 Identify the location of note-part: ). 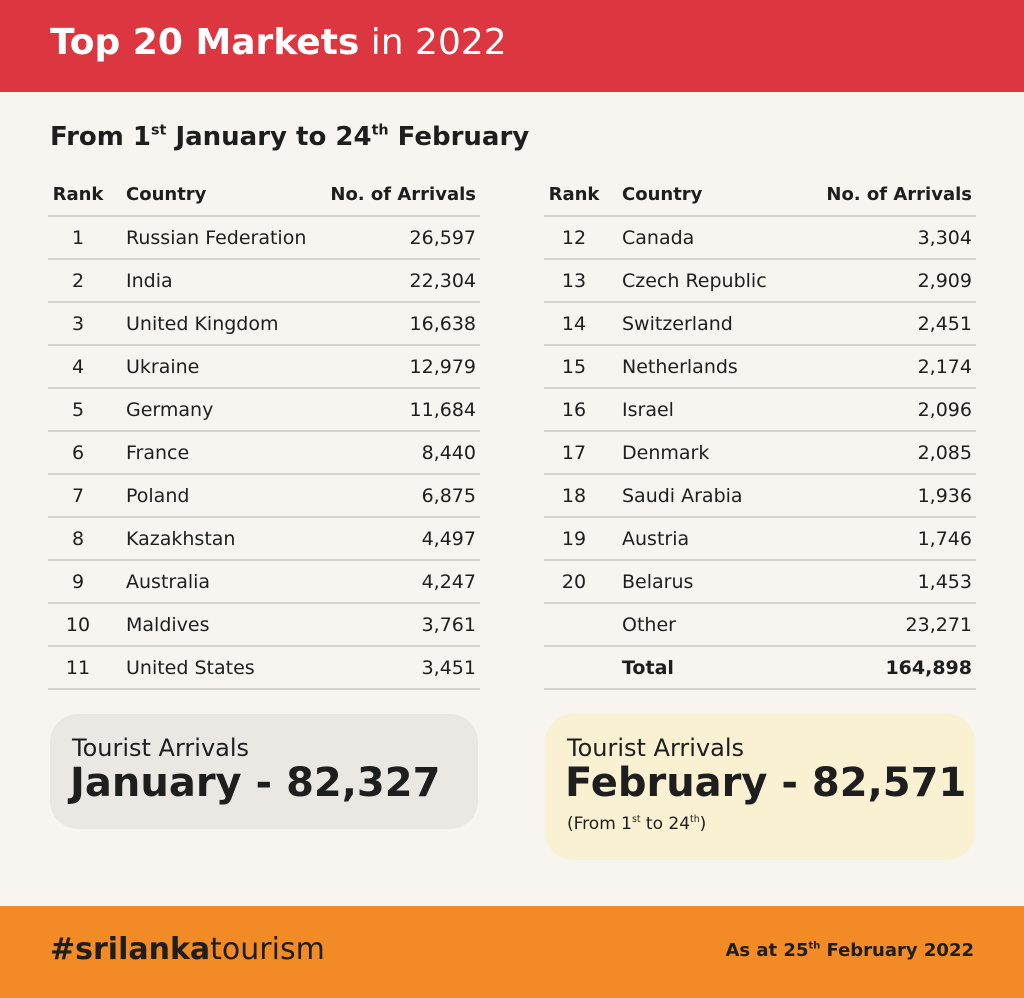
(703, 824).